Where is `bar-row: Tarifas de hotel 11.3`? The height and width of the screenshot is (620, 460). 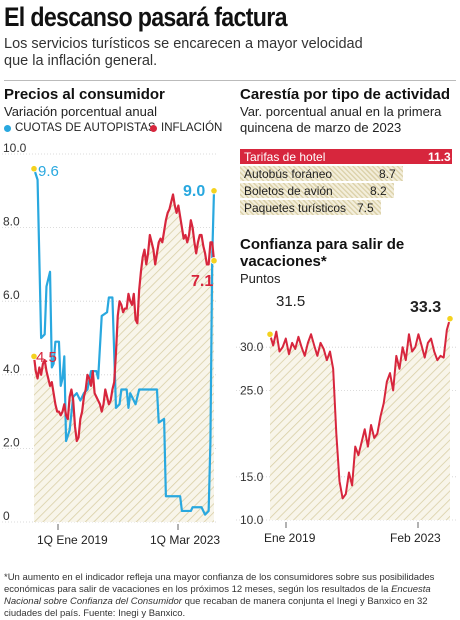 bar-row: Tarifas de hotel 11.3 is located at coordinates (346, 156).